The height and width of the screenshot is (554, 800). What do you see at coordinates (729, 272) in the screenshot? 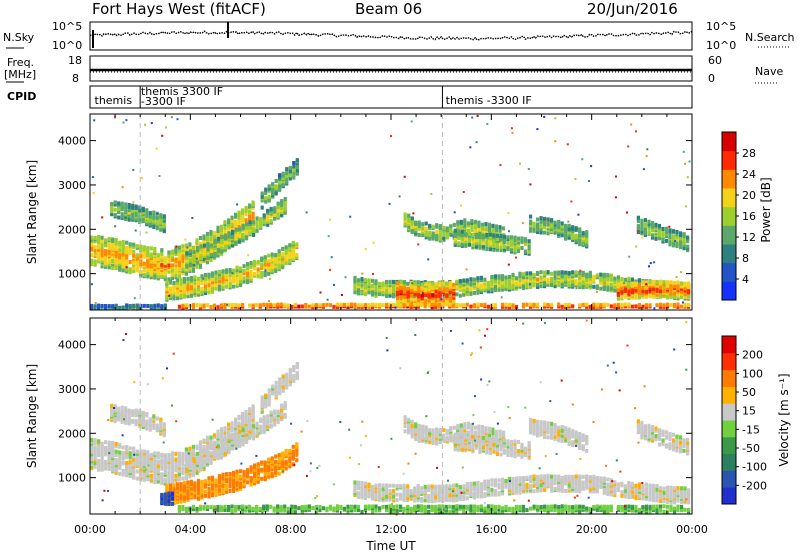
I see `colorbar-segment` at bounding box center [729, 272].